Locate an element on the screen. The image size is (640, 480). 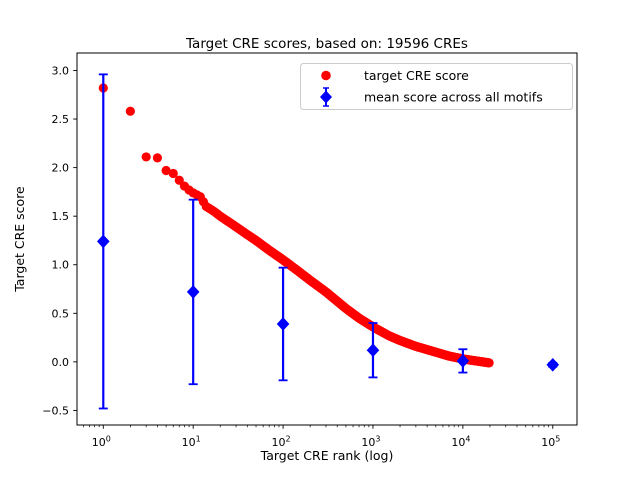
legend-box is located at coordinates (436, 86).